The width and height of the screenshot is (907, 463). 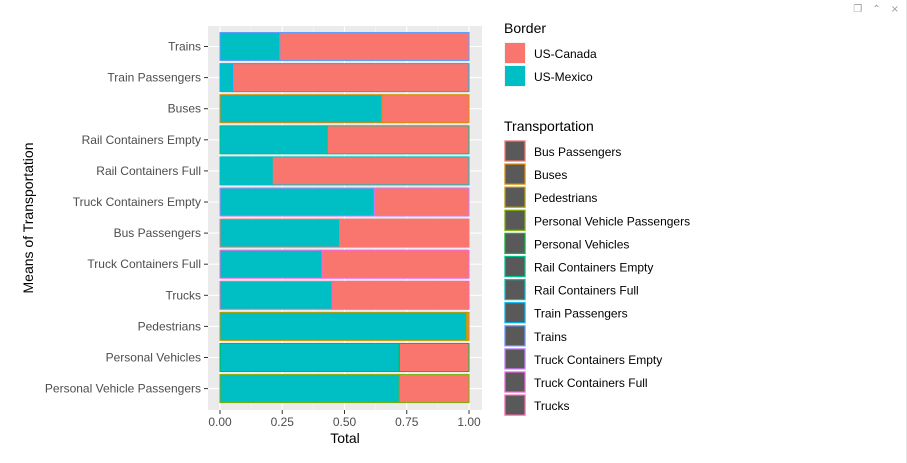 I want to click on y-tick-label: Bus Passengers, so click(x=157, y=233).